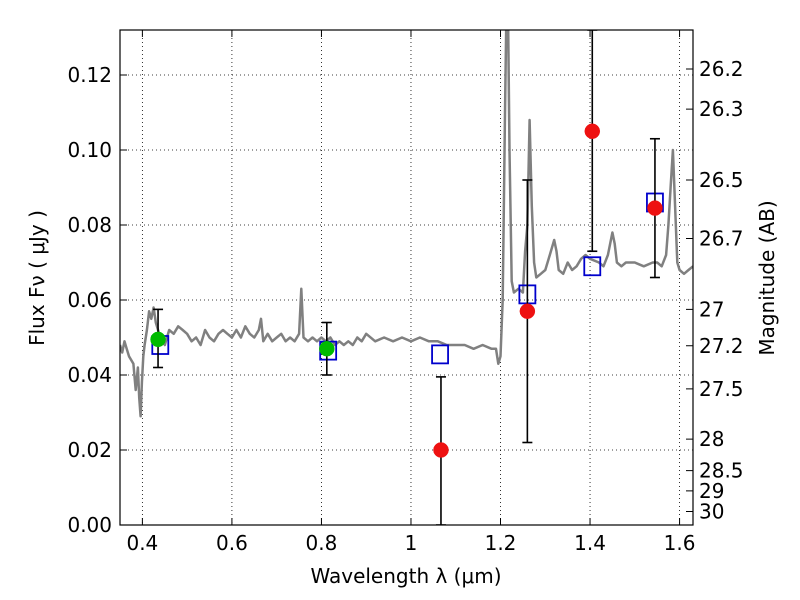  What do you see at coordinates (89, 300) in the screenshot?
I see `y-tick-label: 0.06` at bounding box center [89, 300].